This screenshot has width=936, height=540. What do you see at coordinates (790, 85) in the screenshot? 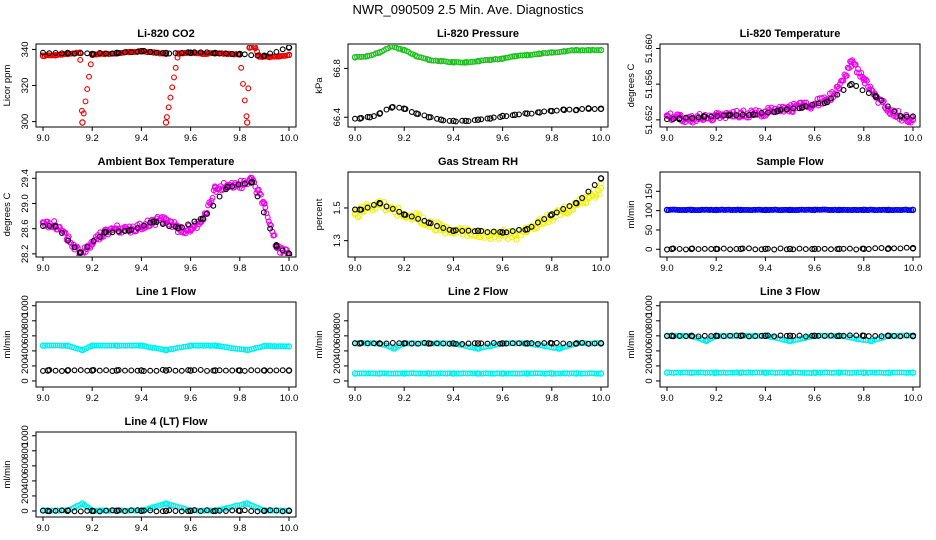
I see `li820-temperature-plot-frame` at bounding box center [790, 85].